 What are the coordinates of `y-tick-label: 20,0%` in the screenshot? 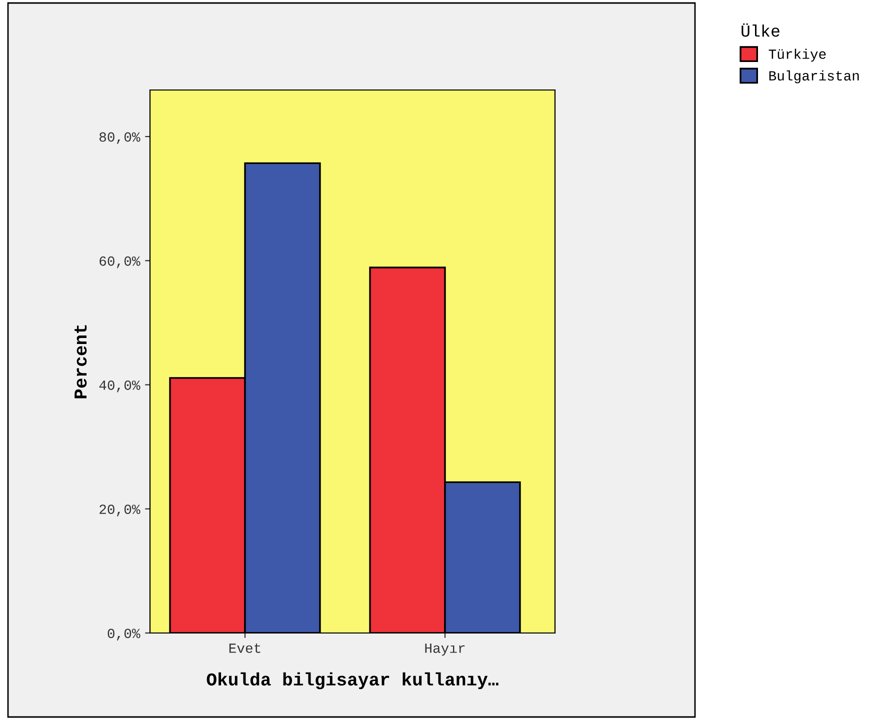 It's located at (120, 510).